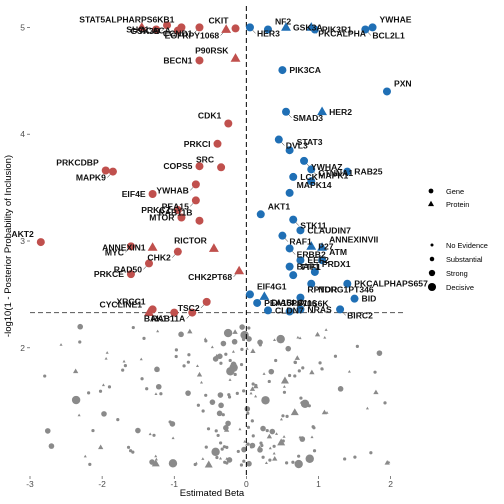  I want to click on point-label: ATM, so click(338, 252).